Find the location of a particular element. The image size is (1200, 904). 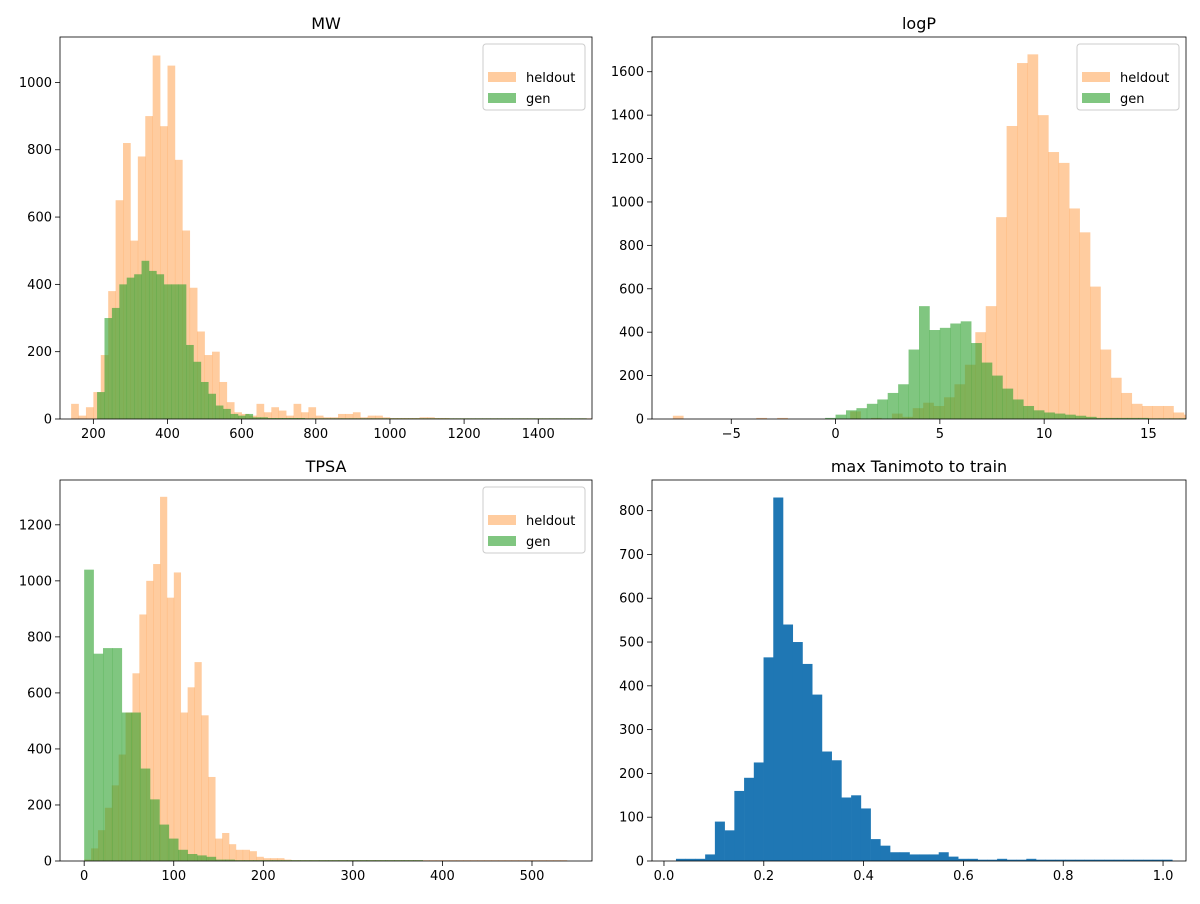

legend: heldout gen is located at coordinates (534, 77).